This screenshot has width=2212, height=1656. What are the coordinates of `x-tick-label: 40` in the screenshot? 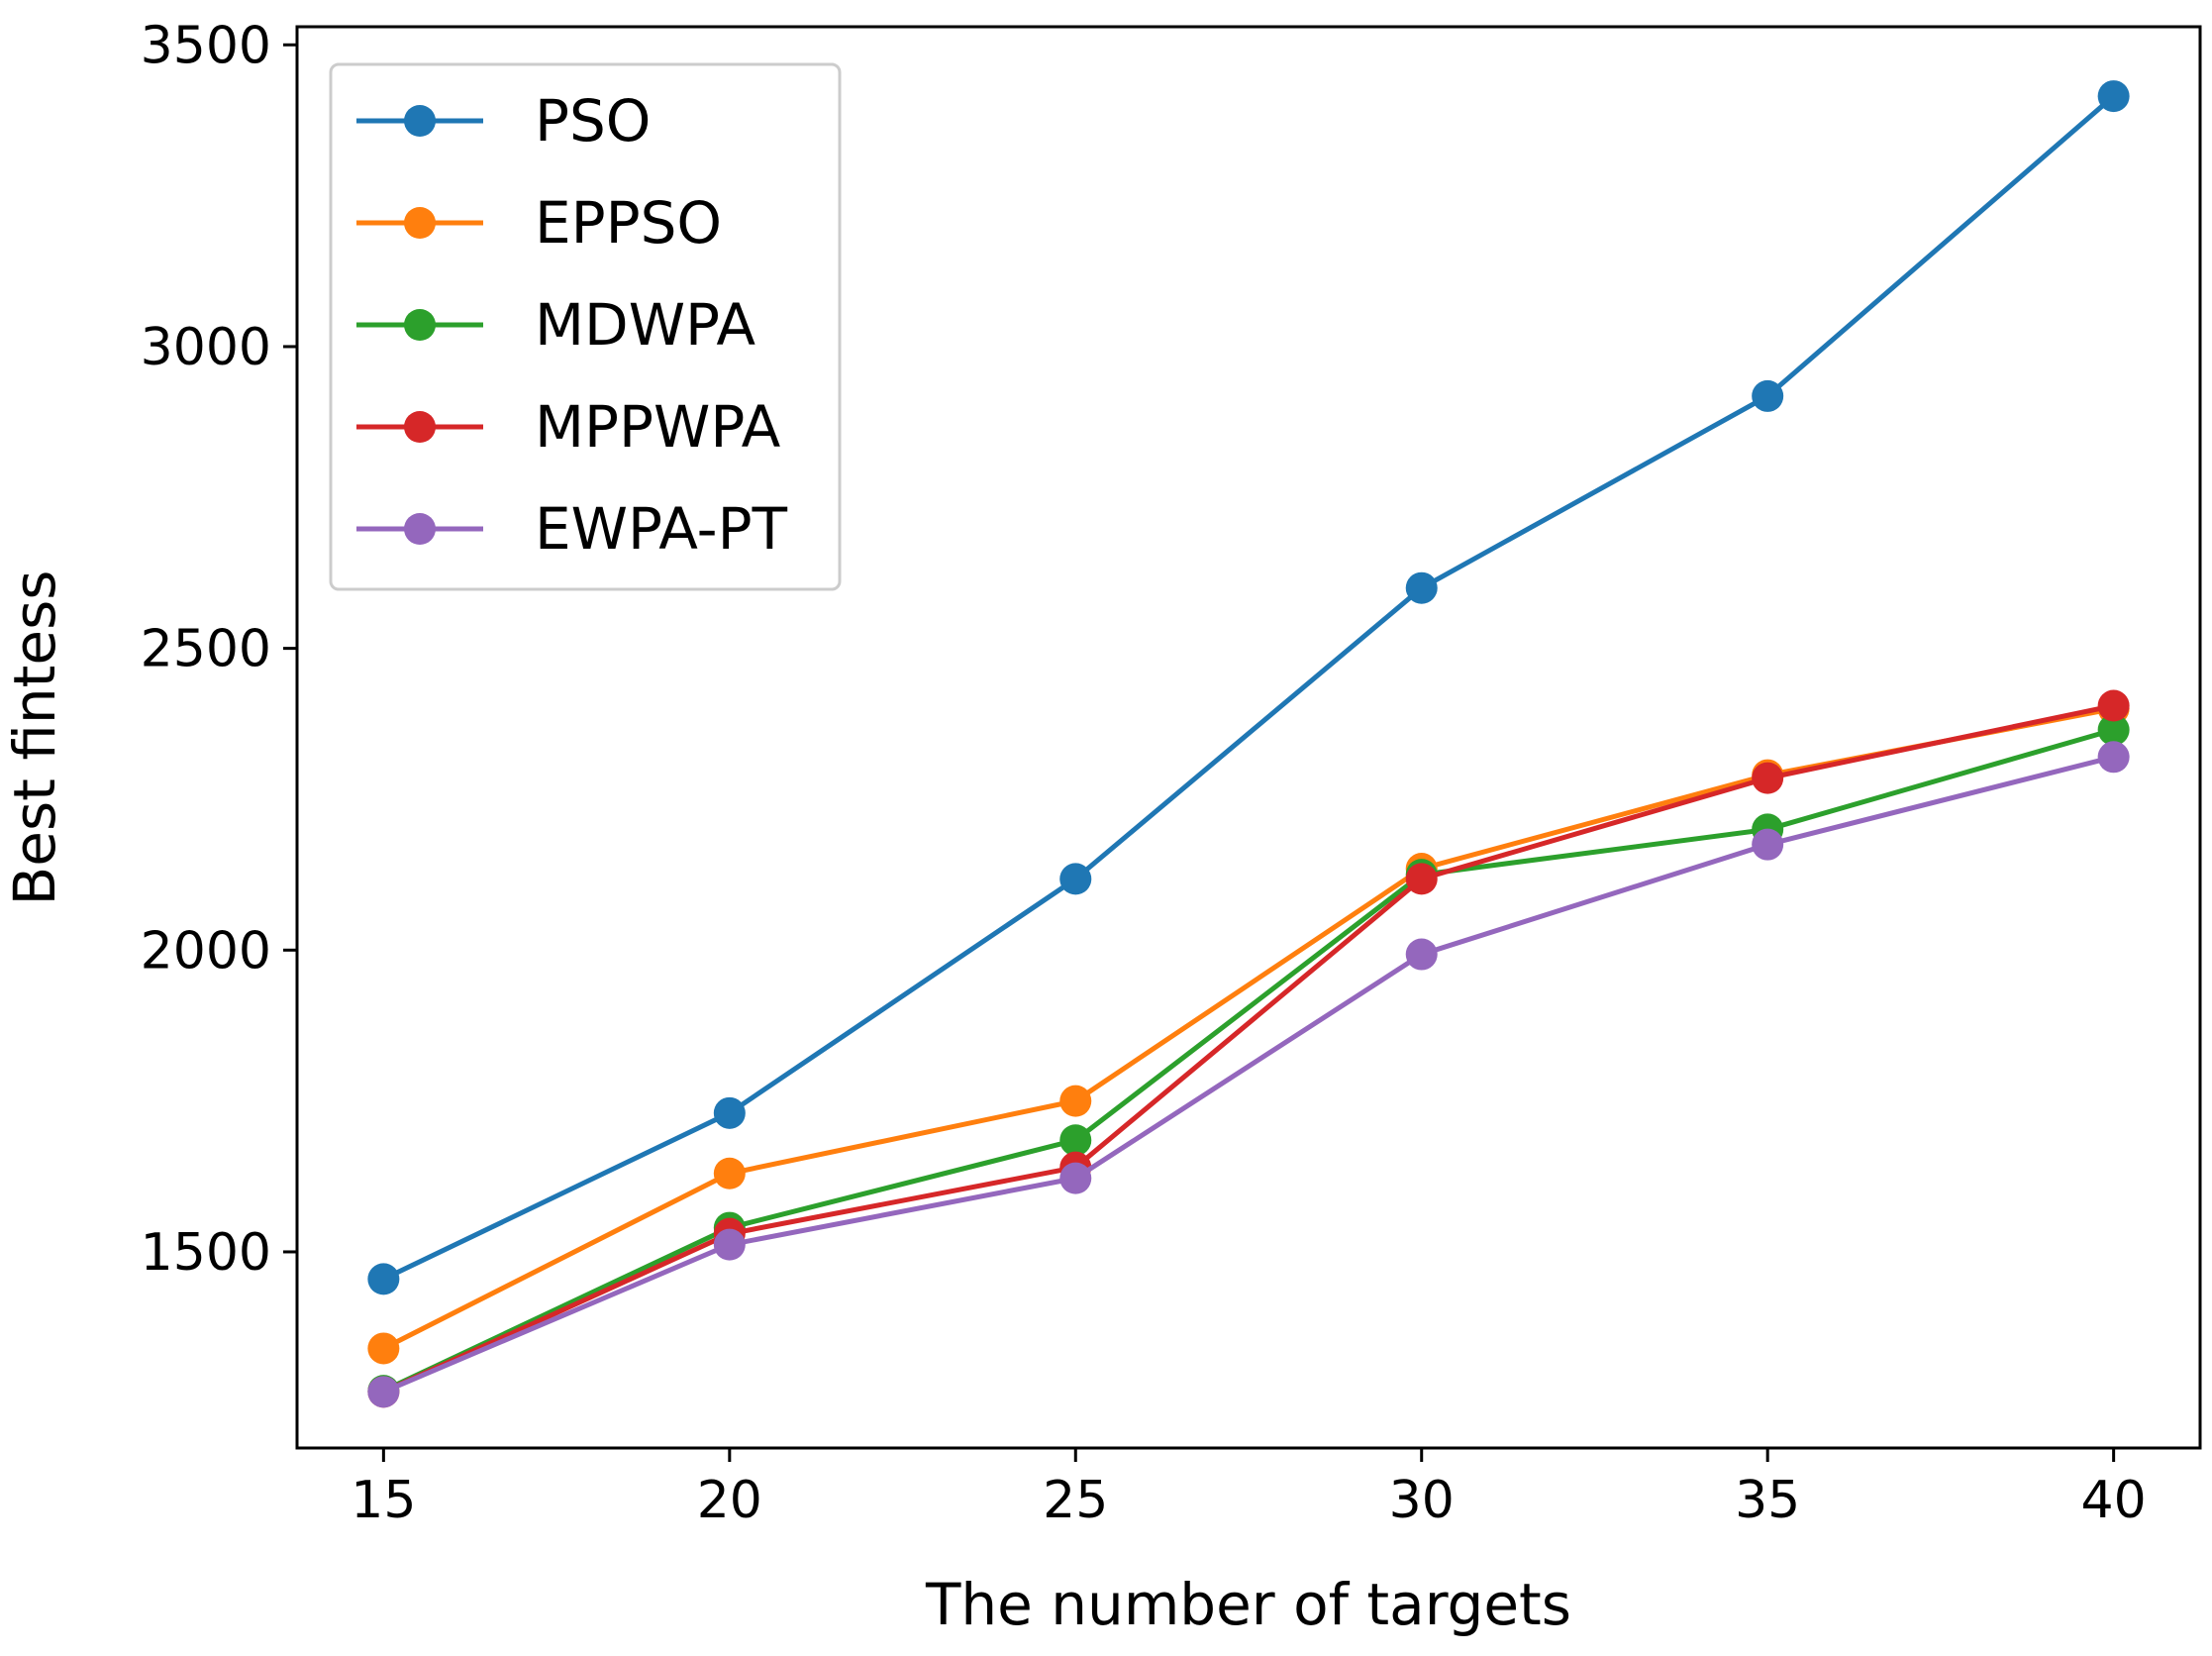 It's located at (2114, 1500).